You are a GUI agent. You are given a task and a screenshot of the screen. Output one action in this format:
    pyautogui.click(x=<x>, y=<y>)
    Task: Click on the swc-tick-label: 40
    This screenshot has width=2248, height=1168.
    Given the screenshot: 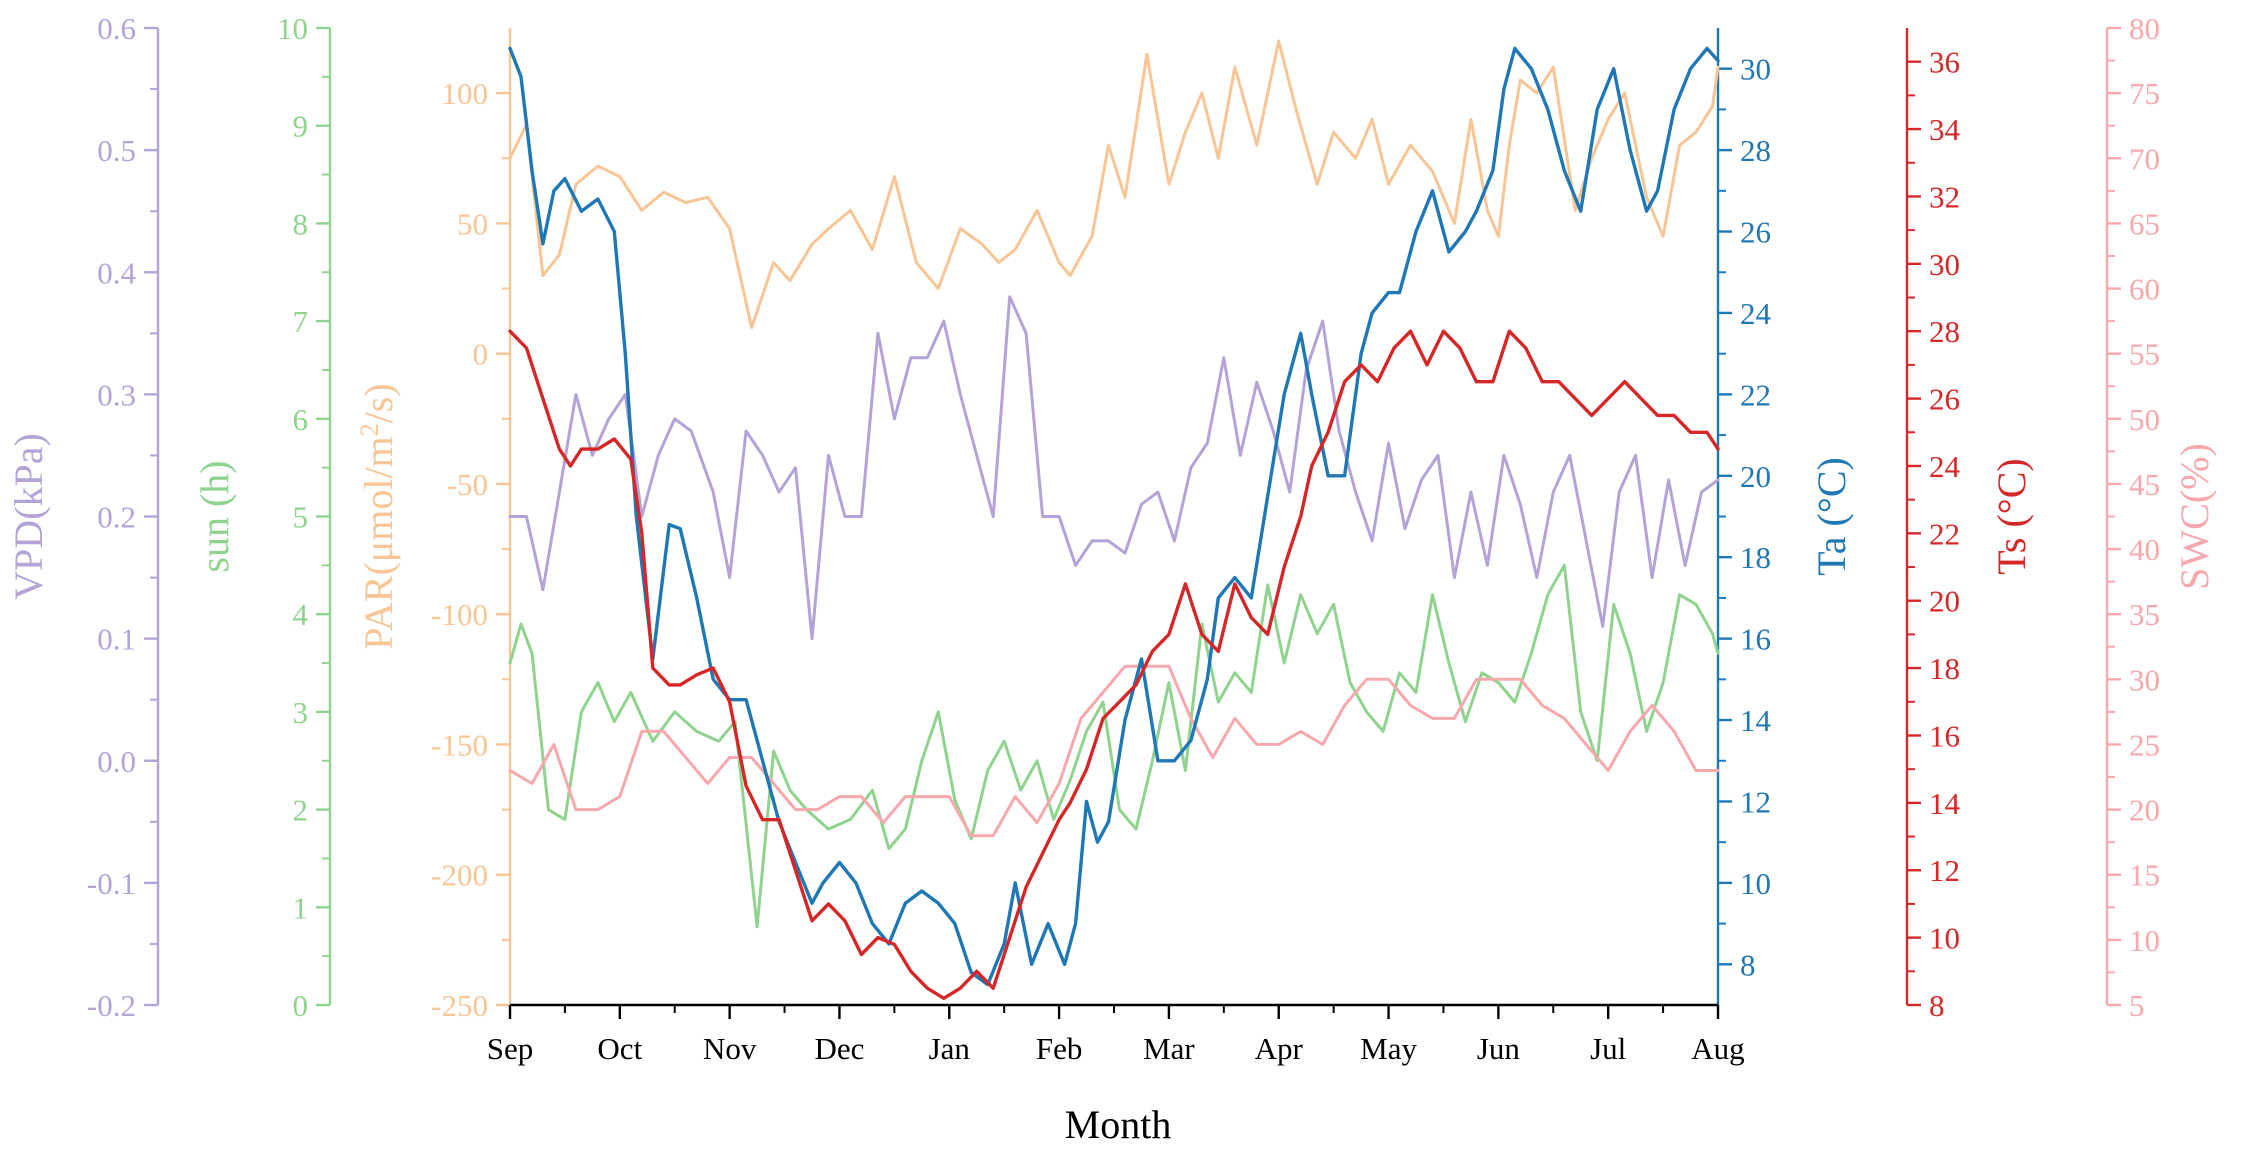 What is the action you would take?
    pyautogui.click(x=2144, y=549)
    